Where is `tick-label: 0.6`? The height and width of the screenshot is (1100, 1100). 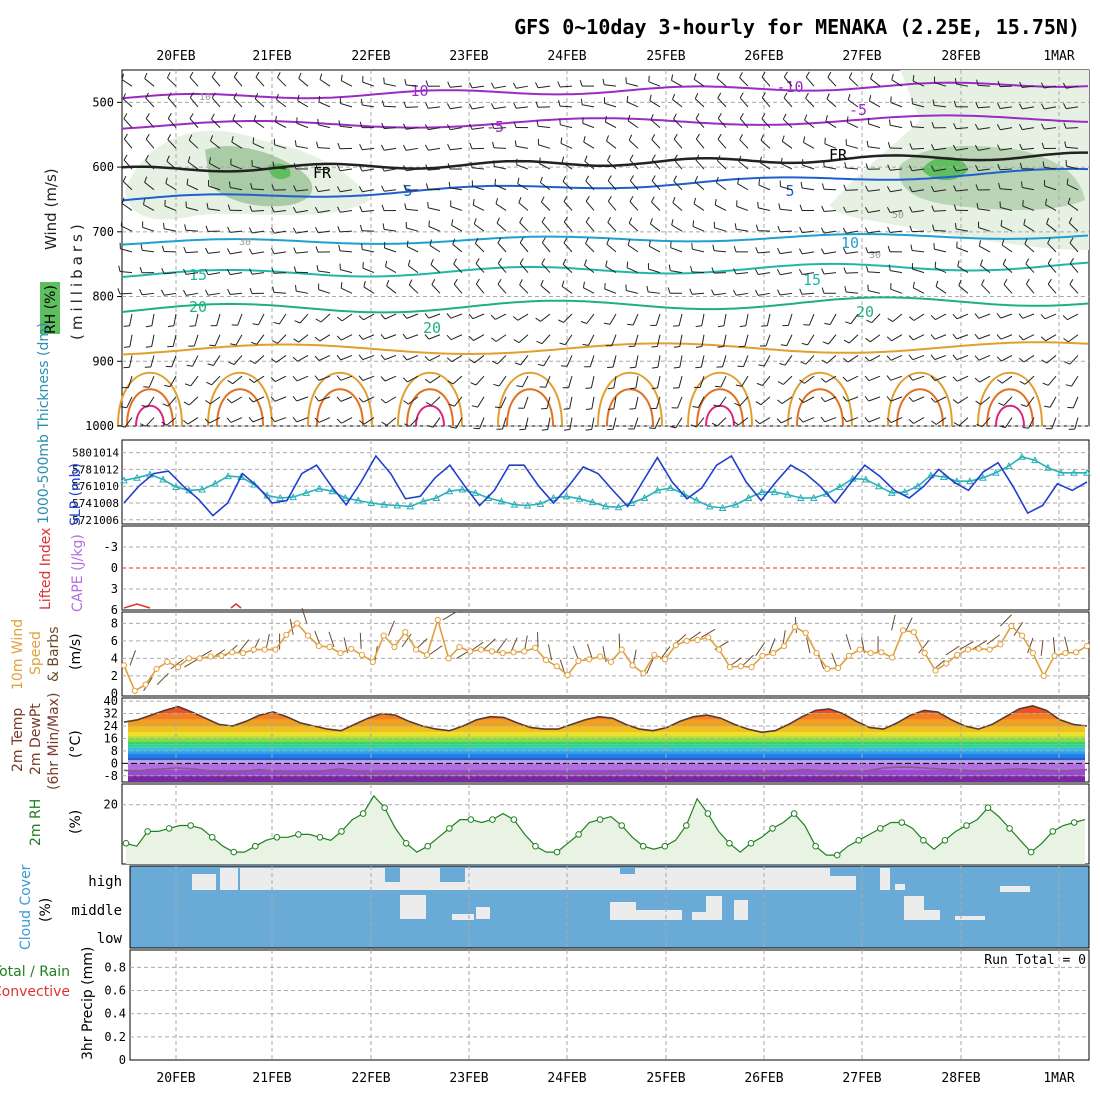
tick-label: 0.6 is located at coordinates (115, 991).